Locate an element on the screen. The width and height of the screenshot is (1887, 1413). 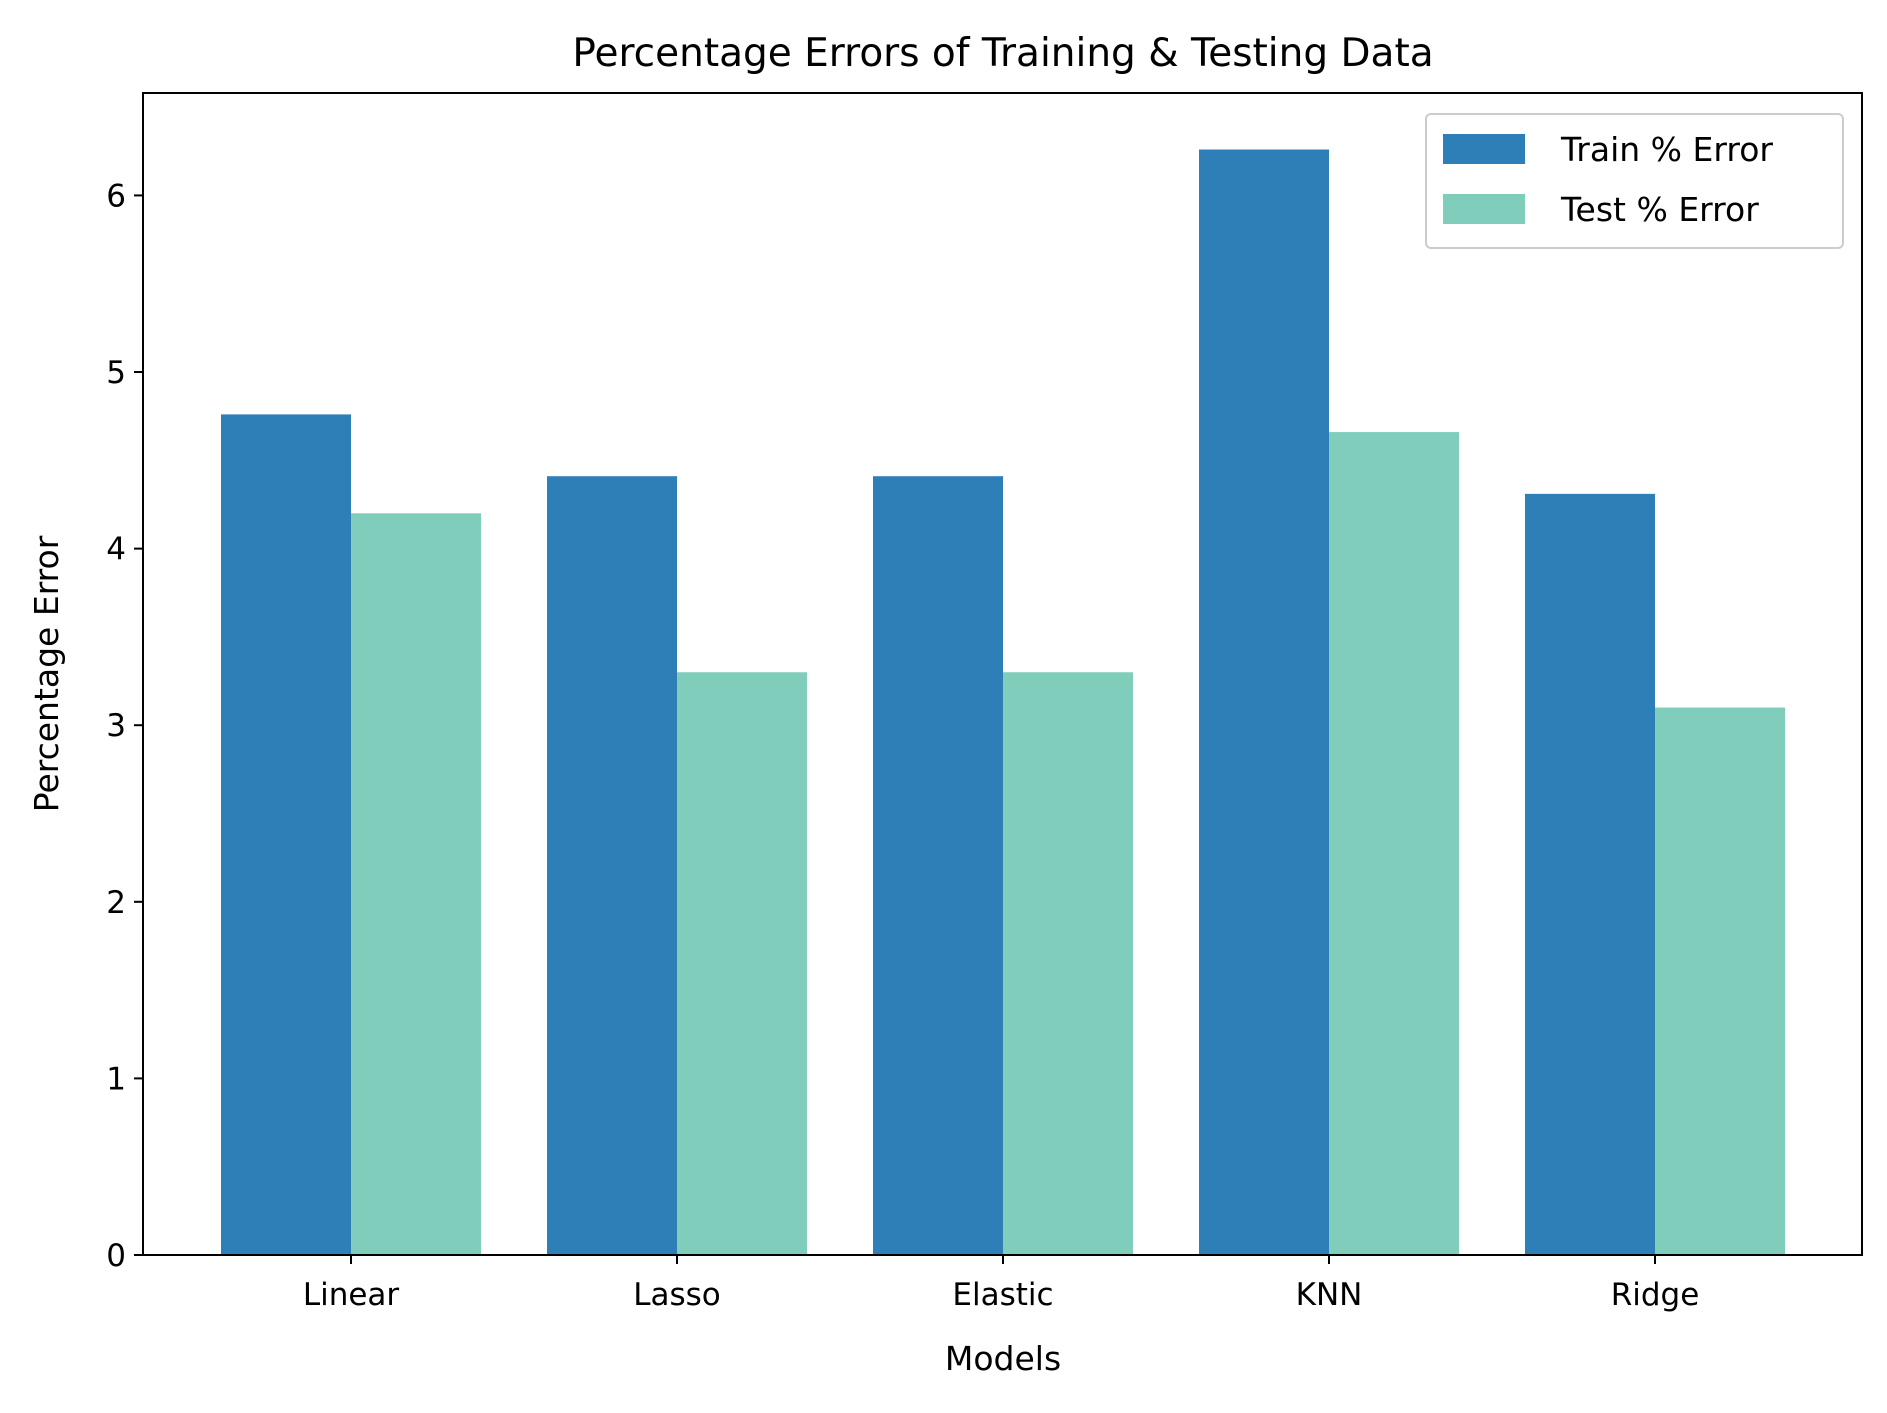
x-tick-label-ridge: Ridge is located at coordinates (1655, 1295).